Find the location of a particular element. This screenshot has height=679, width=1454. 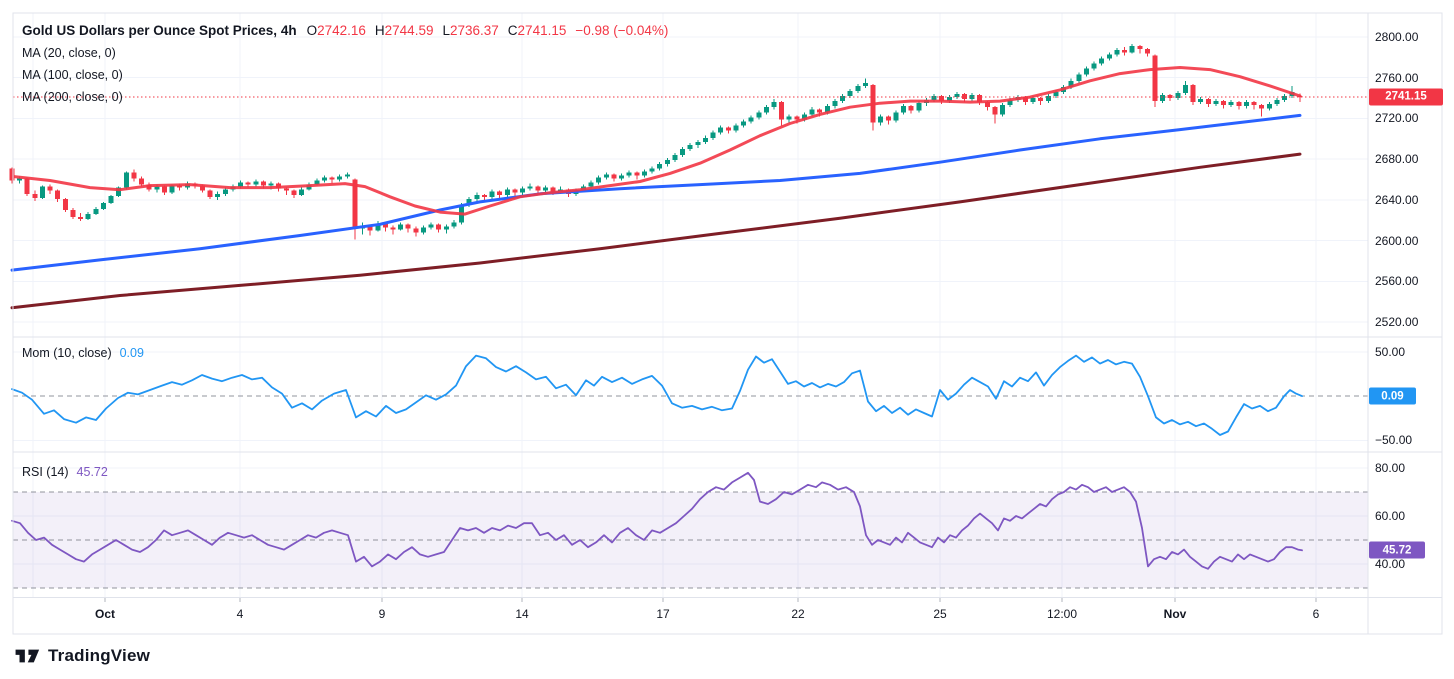

mom-value-badge: 0.09 is located at coordinates (1392, 396).